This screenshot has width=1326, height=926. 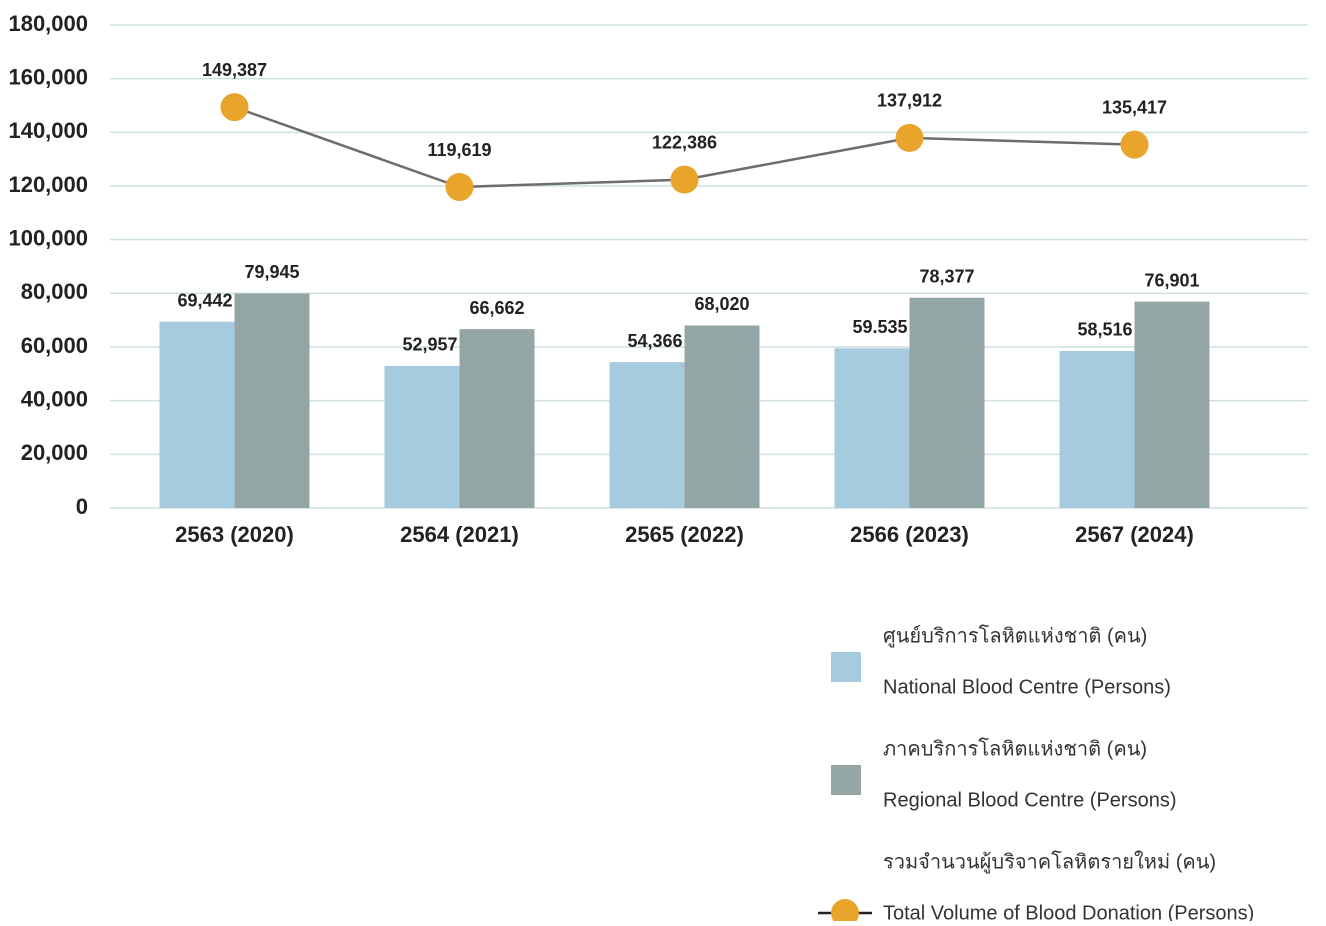 What do you see at coordinates (654, 341) in the screenshot?
I see `data-label: 54,366` at bounding box center [654, 341].